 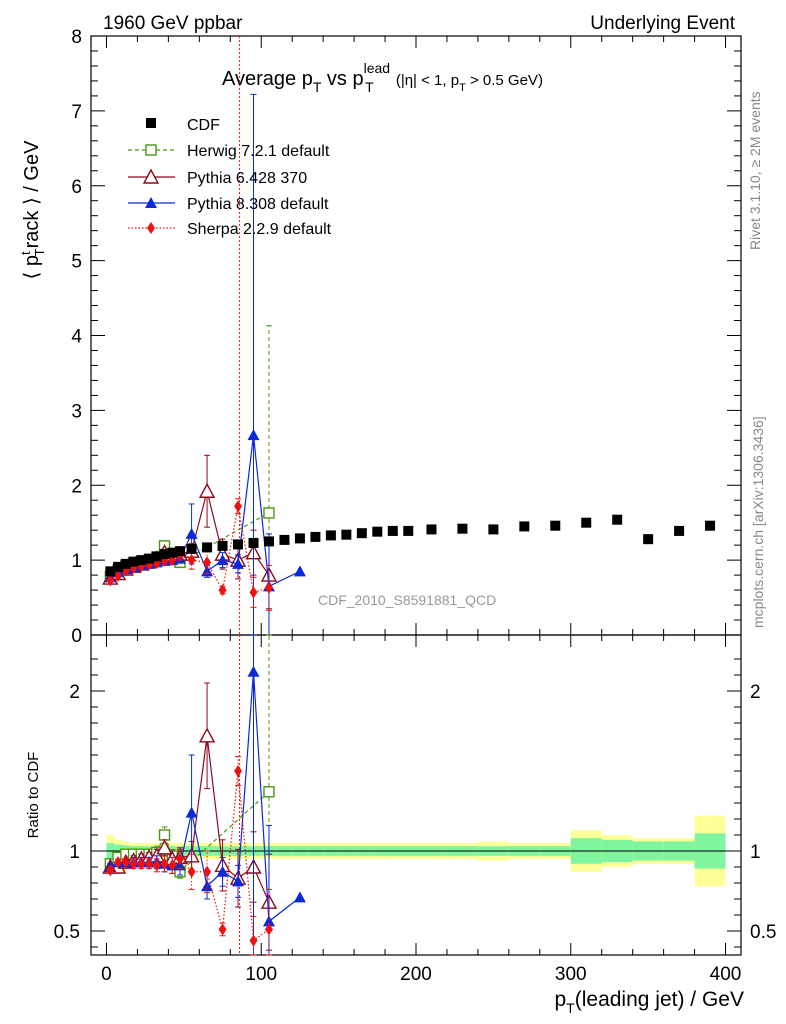 I want to click on rivet-label: Rivet 3.1.10, ≥ 2M events, so click(x=755, y=170).